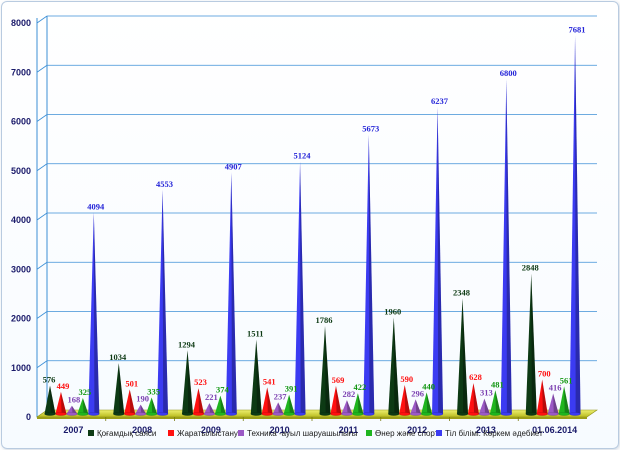 The width and height of the screenshot is (620, 450). Describe the element at coordinates (494, 433) in the screenshot. I see `legend-entry: Тіл білімі. Көркем әдебиет` at that location.